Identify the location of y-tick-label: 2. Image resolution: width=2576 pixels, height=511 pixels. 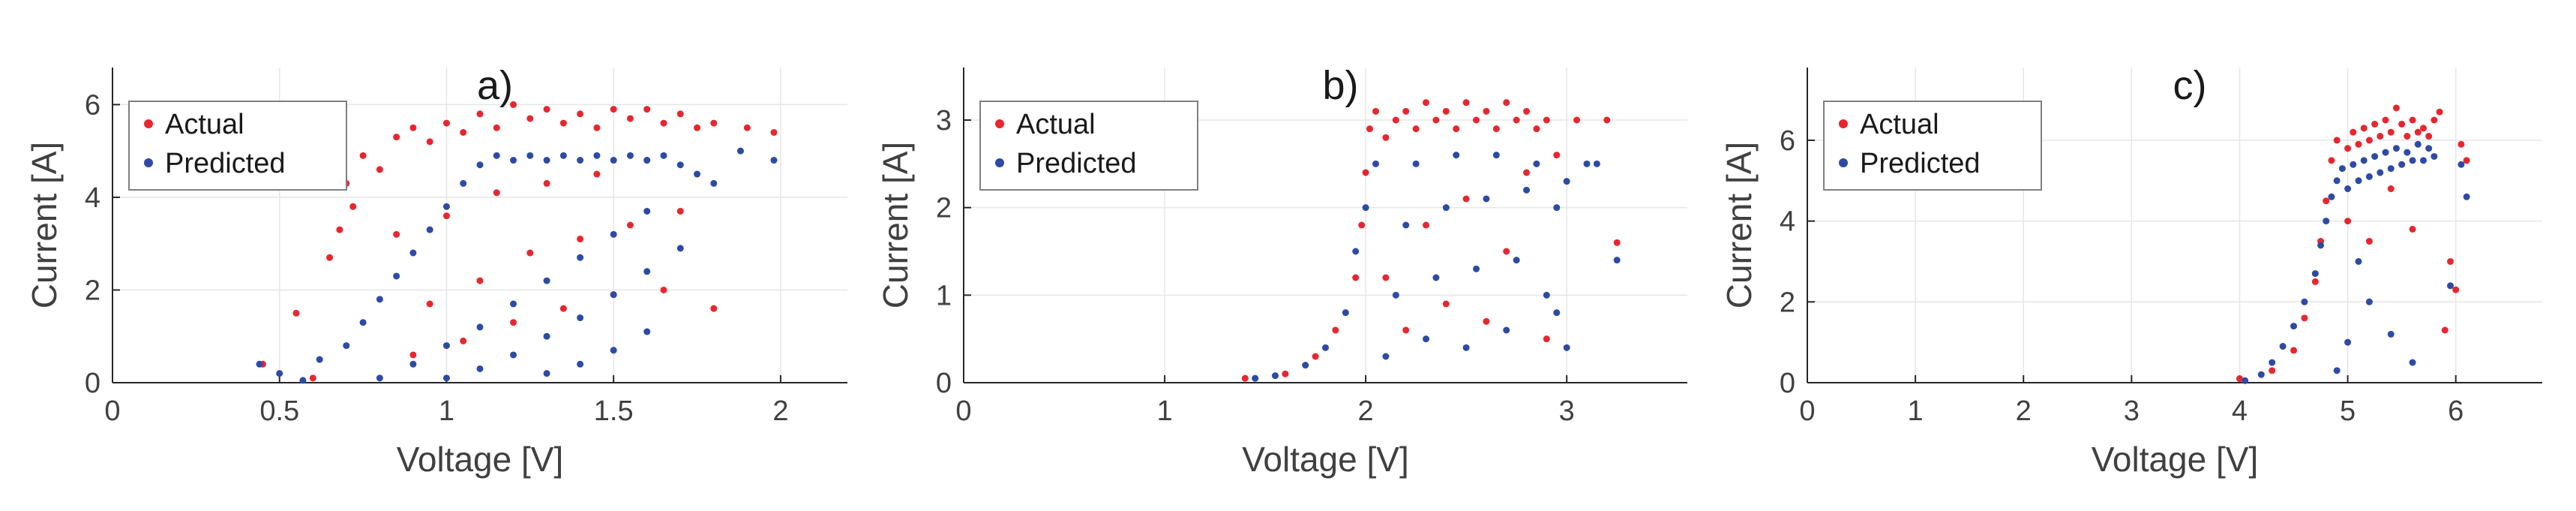
(1788, 302).